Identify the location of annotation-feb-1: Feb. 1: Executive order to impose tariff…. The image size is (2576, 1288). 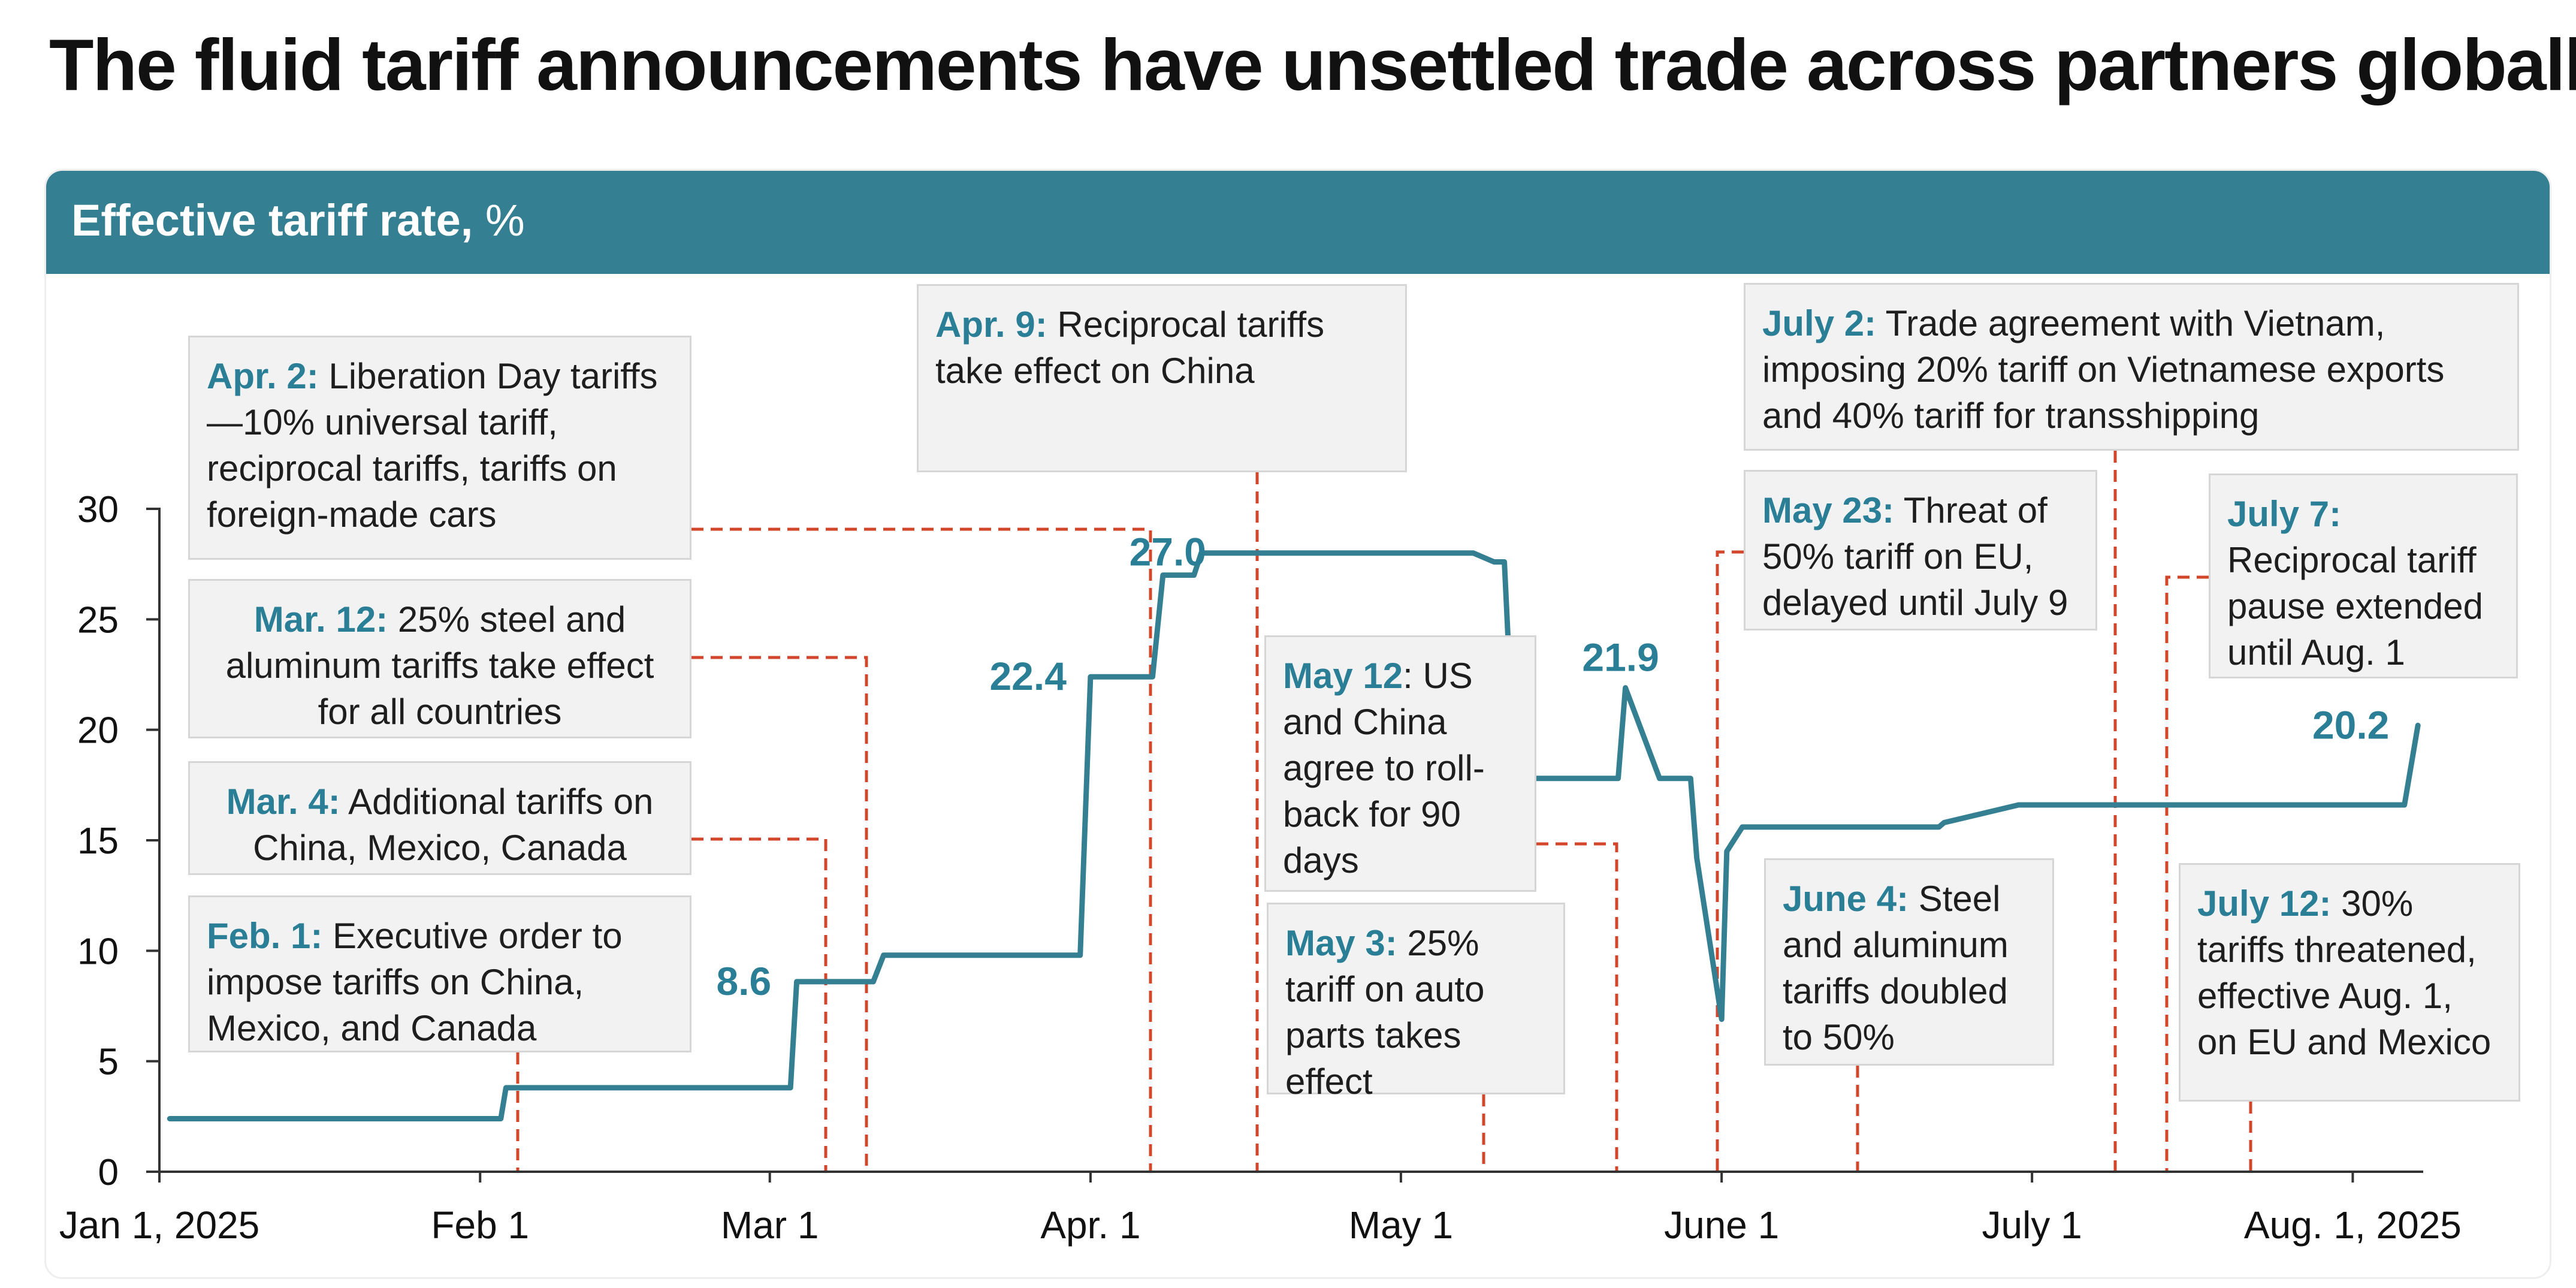
(440, 974).